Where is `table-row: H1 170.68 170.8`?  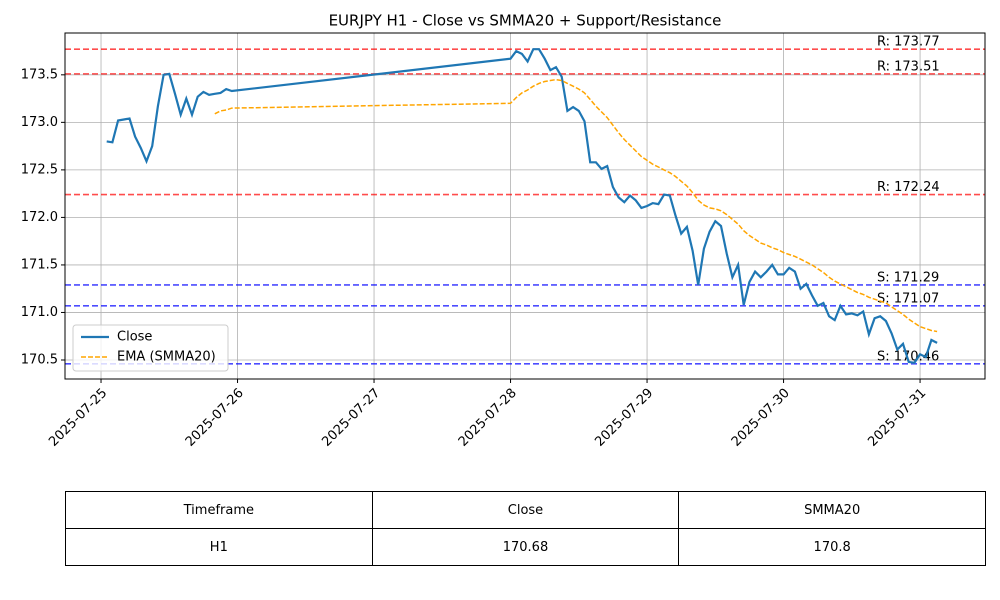
table-row: H1 170.68 170.8 is located at coordinates (525, 547).